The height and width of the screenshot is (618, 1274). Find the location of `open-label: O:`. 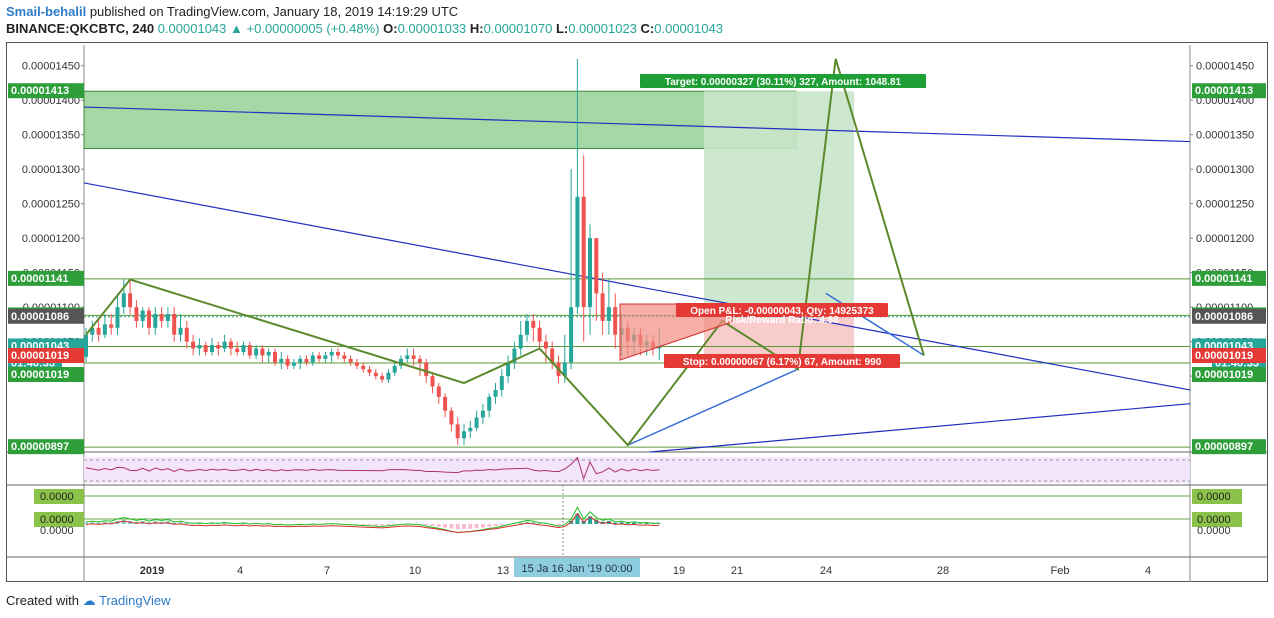

open-label: O: is located at coordinates (390, 28).